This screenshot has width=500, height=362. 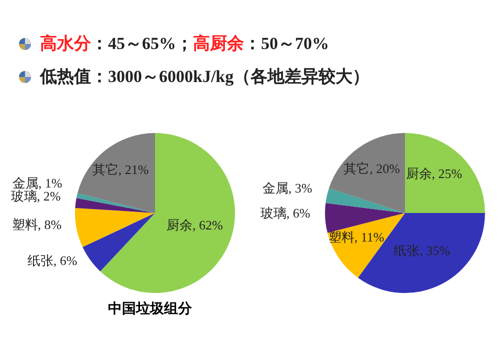 What do you see at coordinates (52, 260) in the screenshot?
I see `slice-label: 纸张, 6%` at bounding box center [52, 260].